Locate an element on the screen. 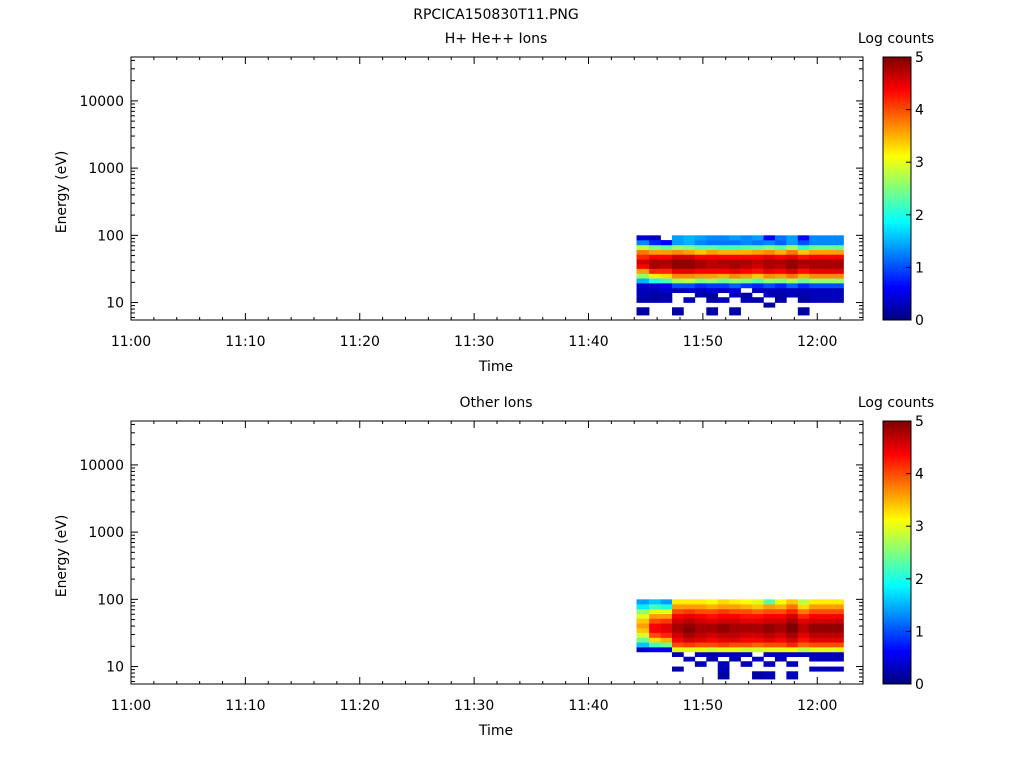 This screenshot has height=768, width=1024. x-tick-label: 11:20 is located at coordinates (360, 342).